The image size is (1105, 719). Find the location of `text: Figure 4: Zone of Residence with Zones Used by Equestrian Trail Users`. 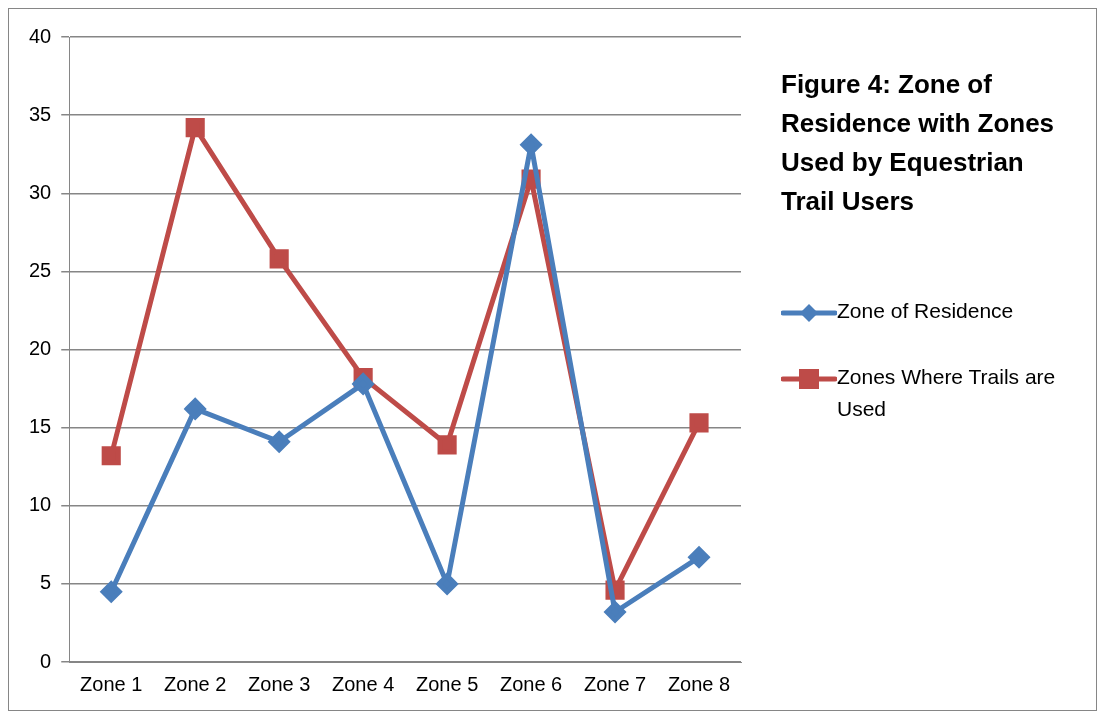

text: Figure 4: Zone of Residence with Zones Used by Equestrian Trail Users is located at coordinates (918, 143).